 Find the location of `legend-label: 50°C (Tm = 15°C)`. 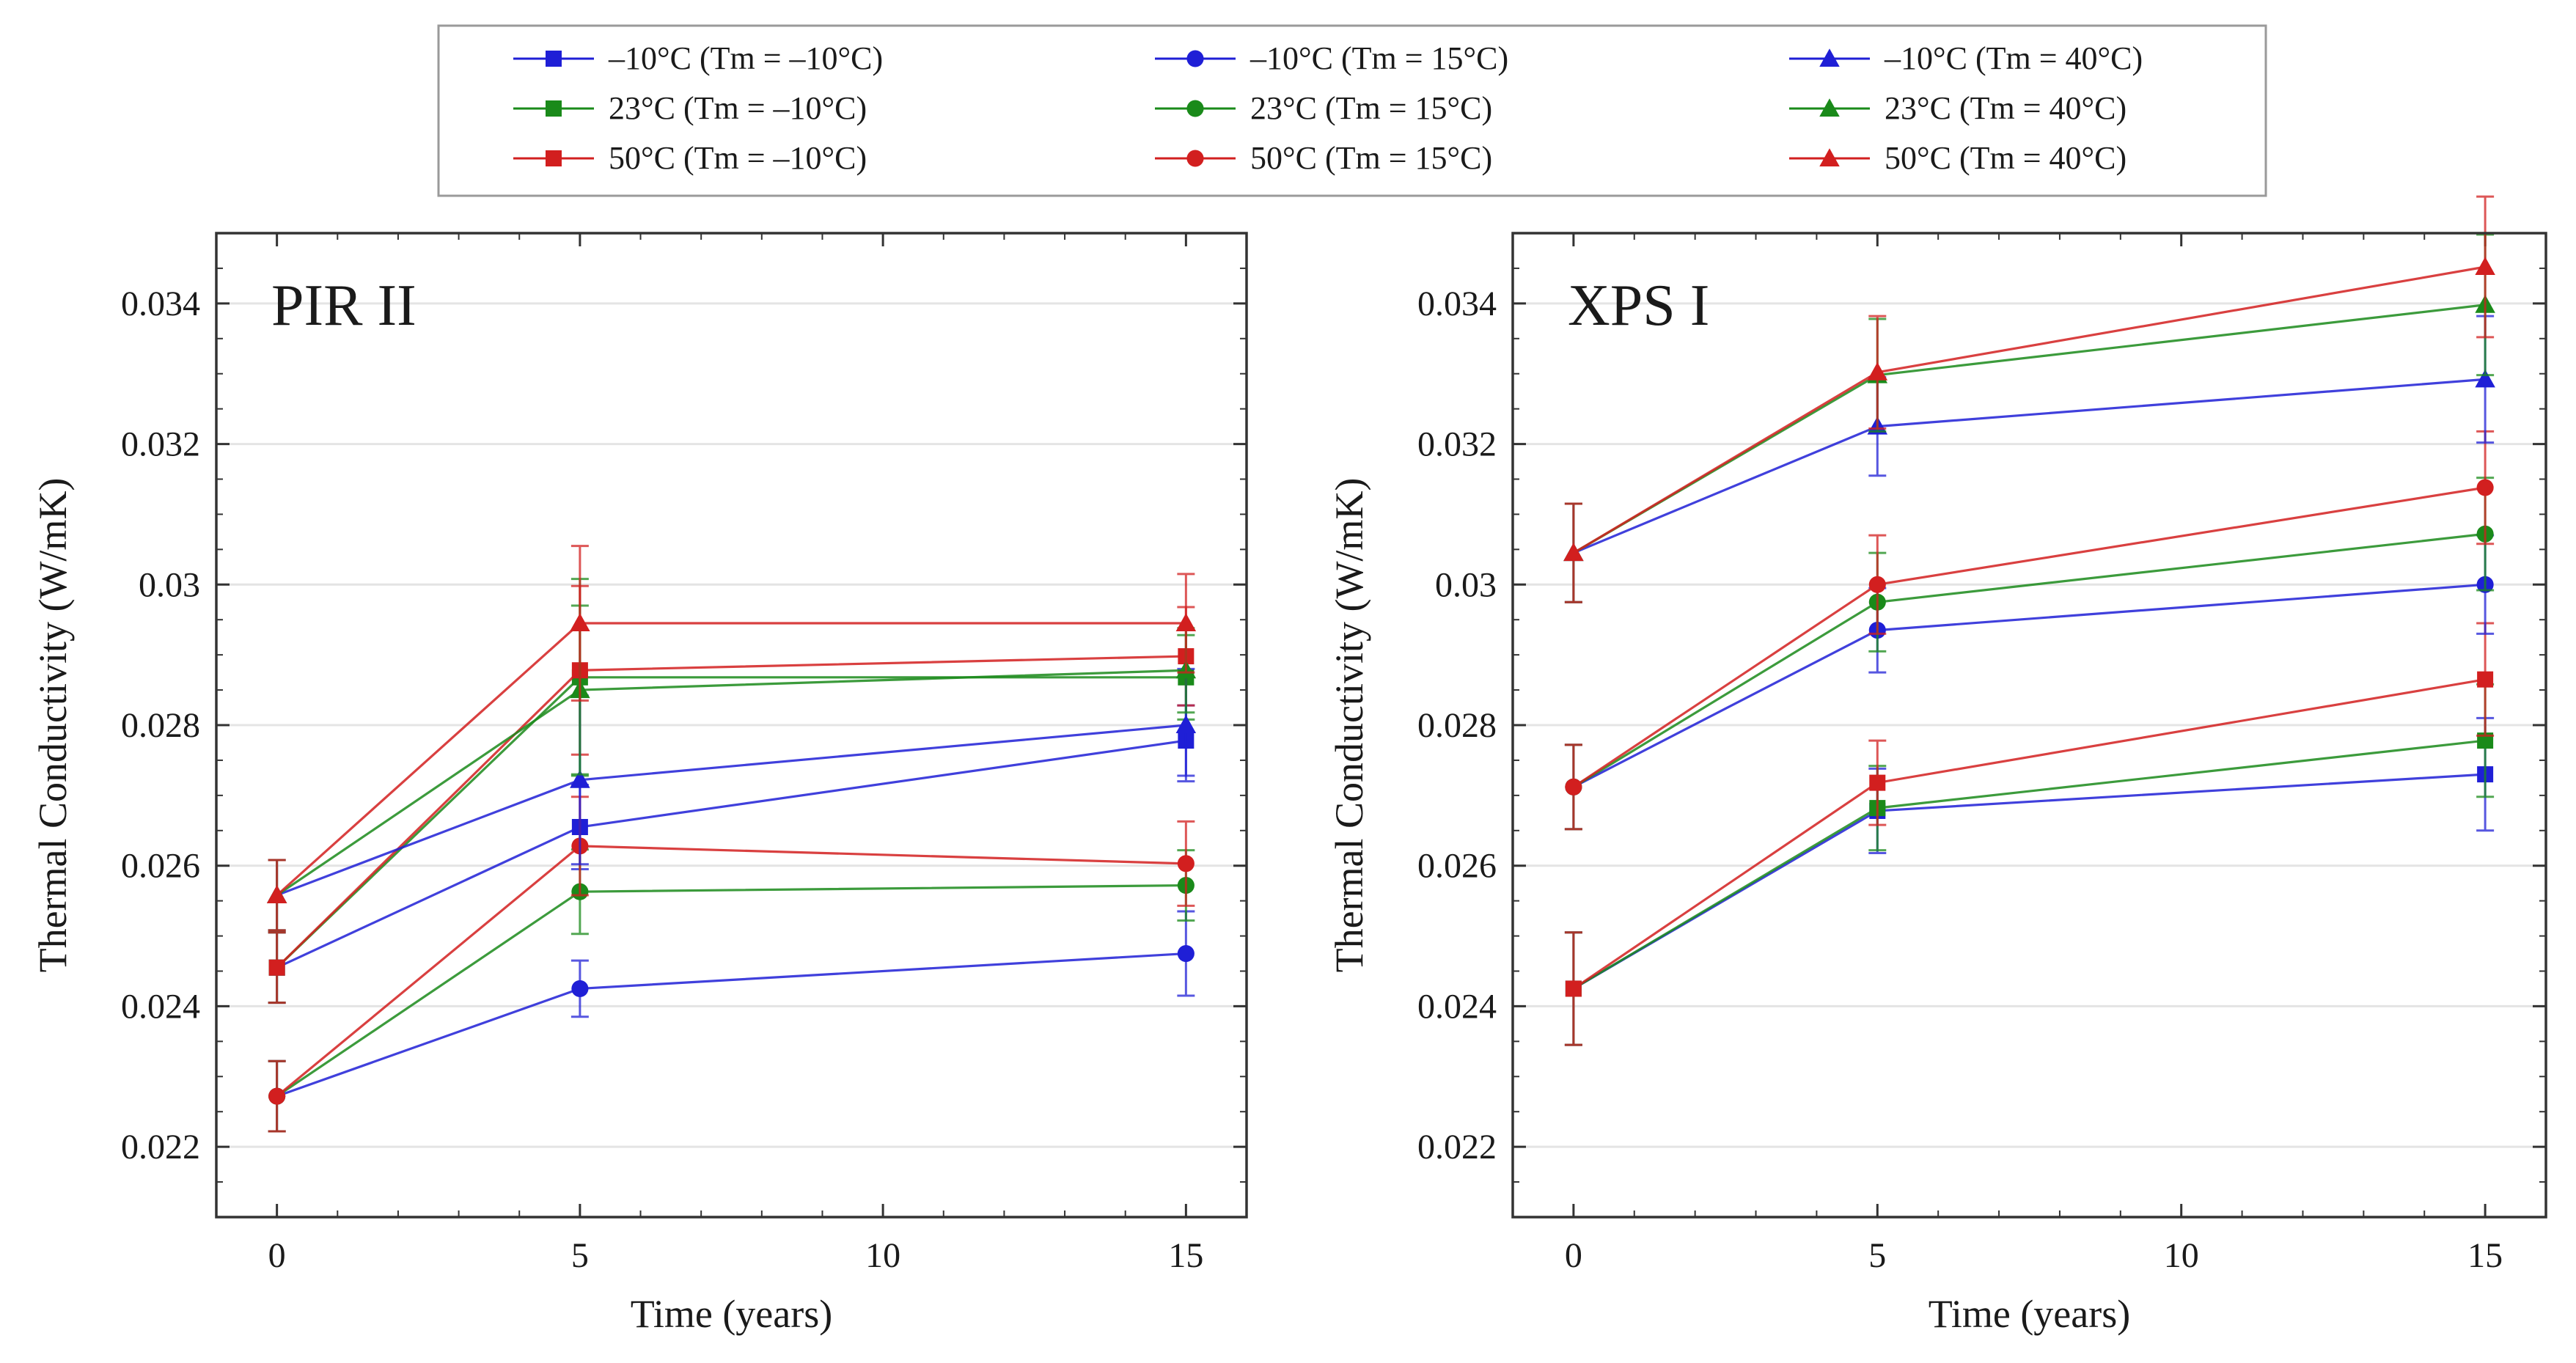

legend-label: 50°C (Tm = 15°C) is located at coordinates (1371, 158).